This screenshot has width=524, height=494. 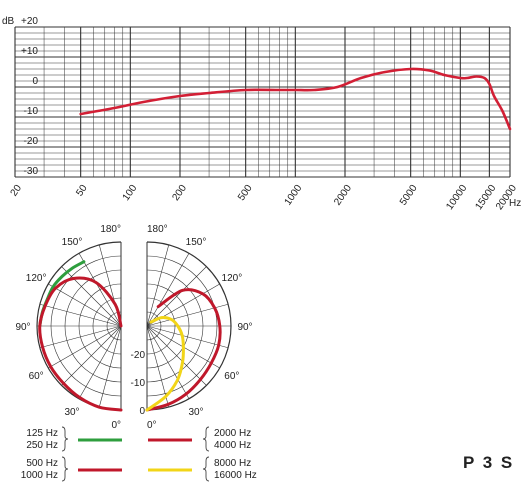 I want to click on x-tick-label: 10000, so click(x=456, y=197).